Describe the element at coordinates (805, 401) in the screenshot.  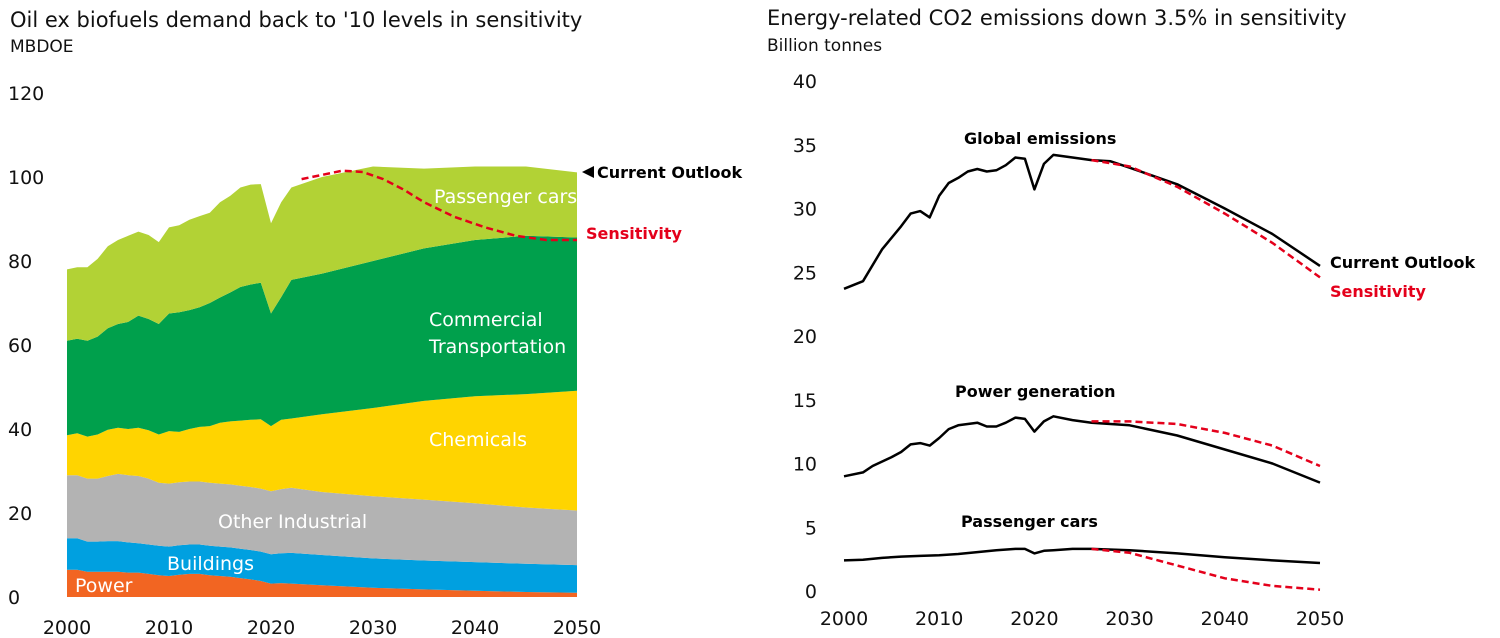
I see `co2-y-tick-15: 15` at that location.